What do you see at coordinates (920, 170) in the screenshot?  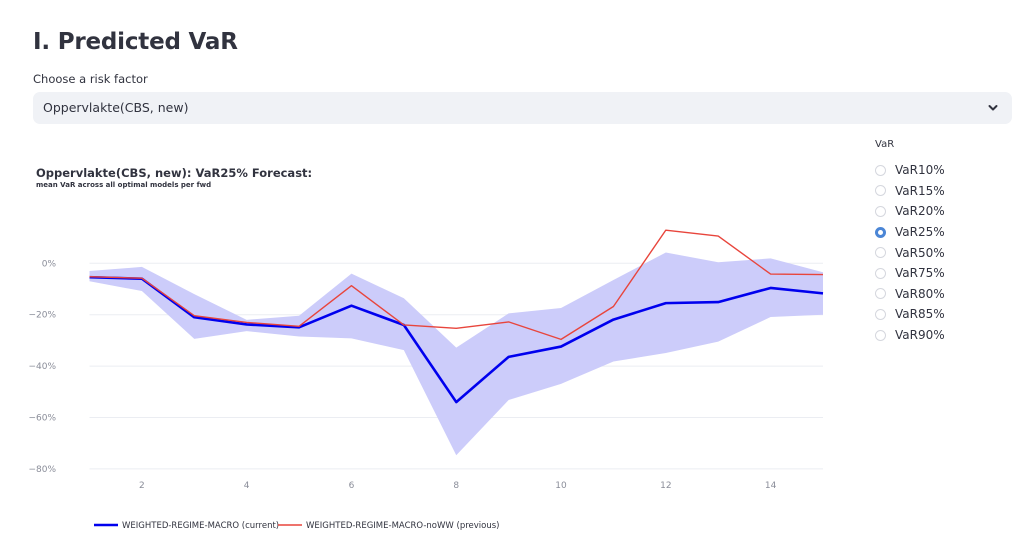 I see `radio-option-label: VaR10%` at bounding box center [920, 170].